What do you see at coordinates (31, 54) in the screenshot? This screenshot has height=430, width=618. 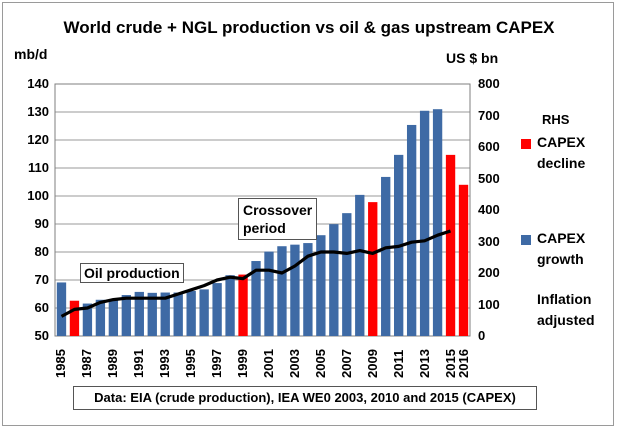 I see `left-axis-unit: mb/d` at bounding box center [31, 54].